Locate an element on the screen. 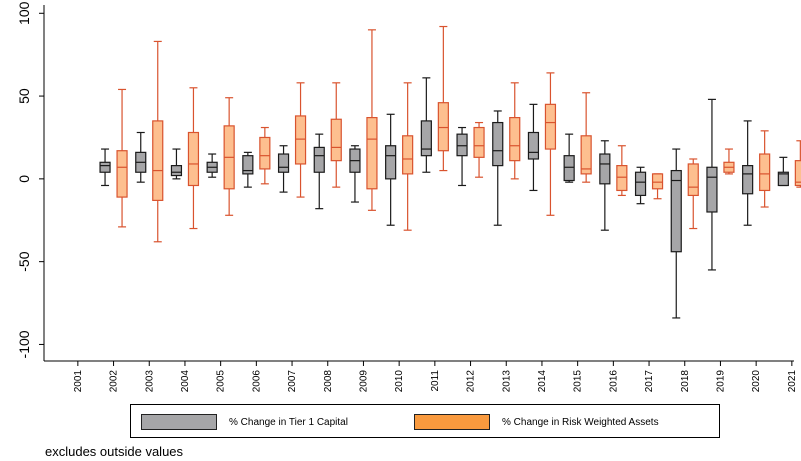 This screenshot has height=461, width=801. legend-swatch-tier1 is located at coordinates (179, 422).